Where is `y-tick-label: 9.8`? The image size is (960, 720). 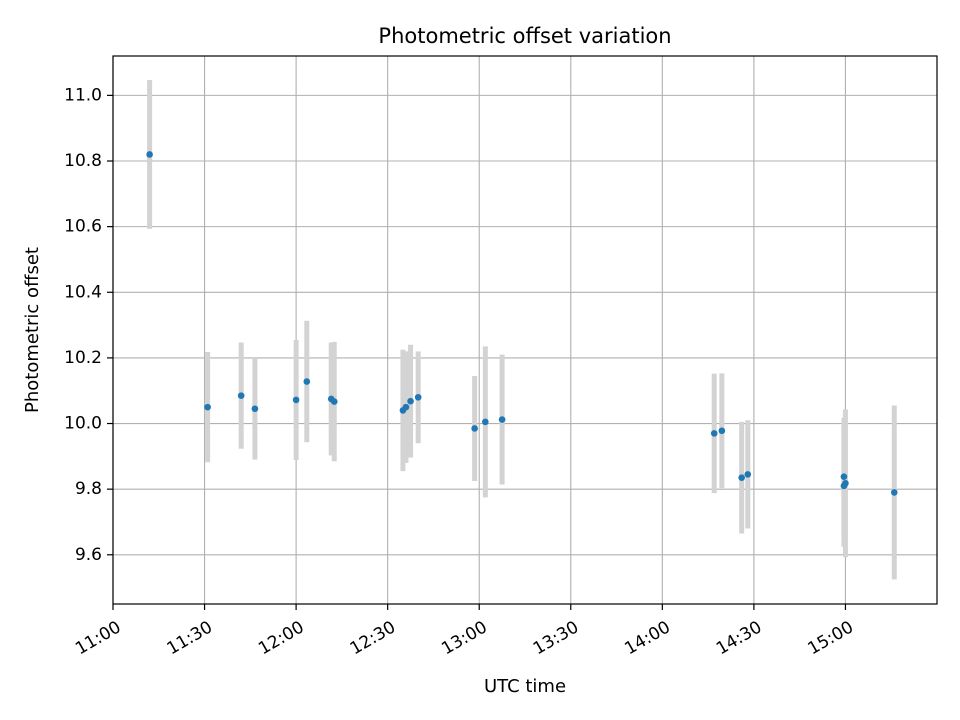
y-tick-label: 9.8 is located at coordinates (88, 489).